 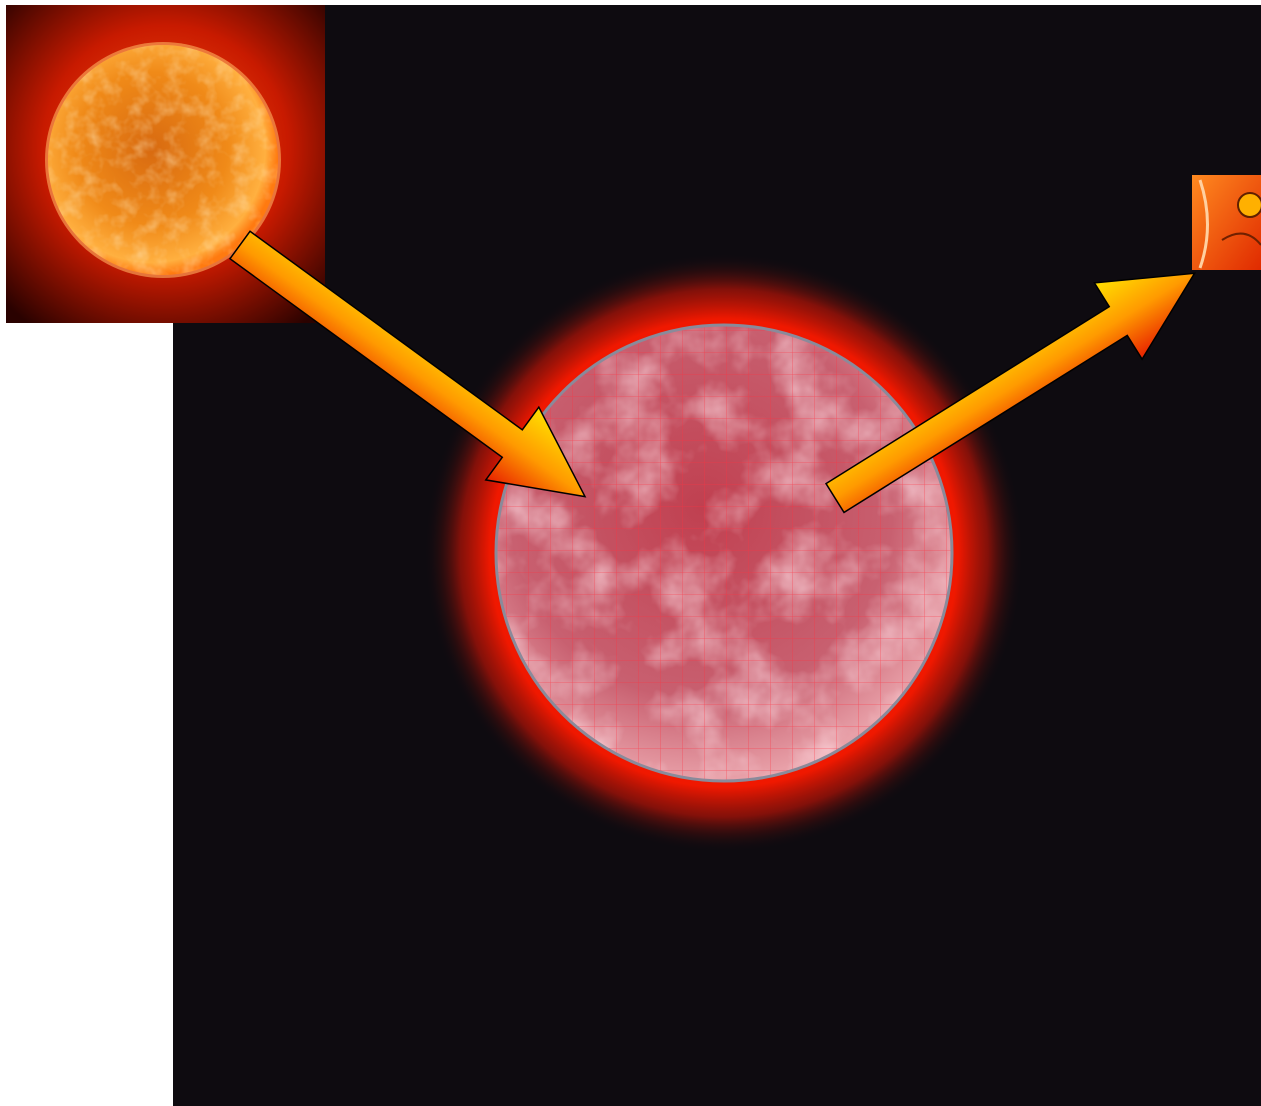 What do you see at coordinates (1226, 222) in the screenshot?
I see `satellite-image` at bounding box center [1226, 222].